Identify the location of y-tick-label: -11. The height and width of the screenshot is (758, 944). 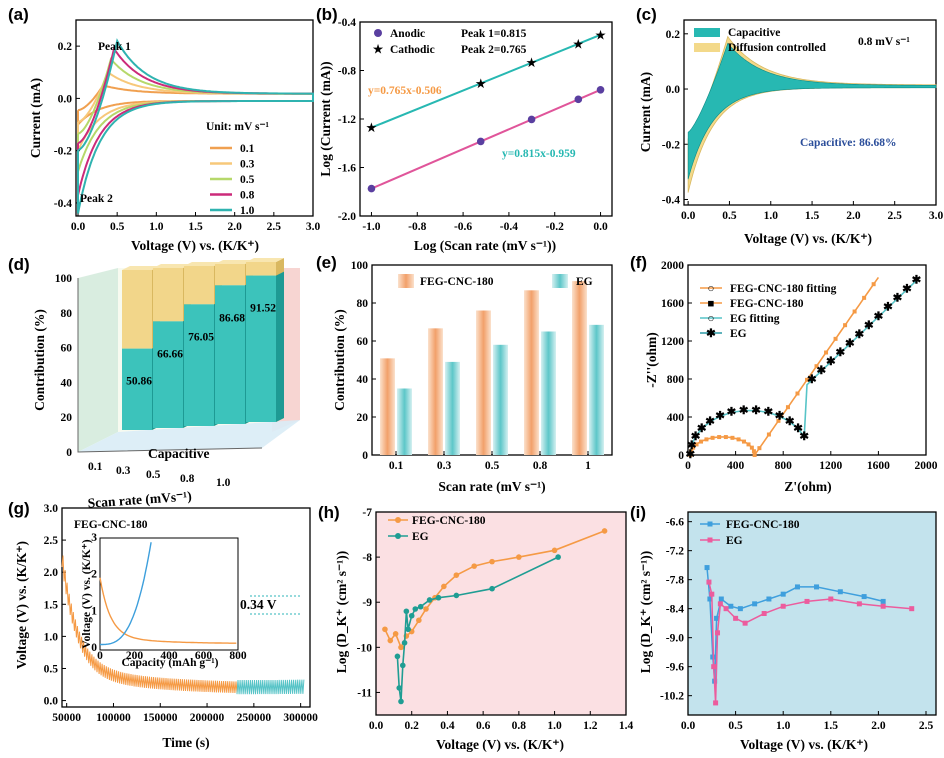
(364, 693).